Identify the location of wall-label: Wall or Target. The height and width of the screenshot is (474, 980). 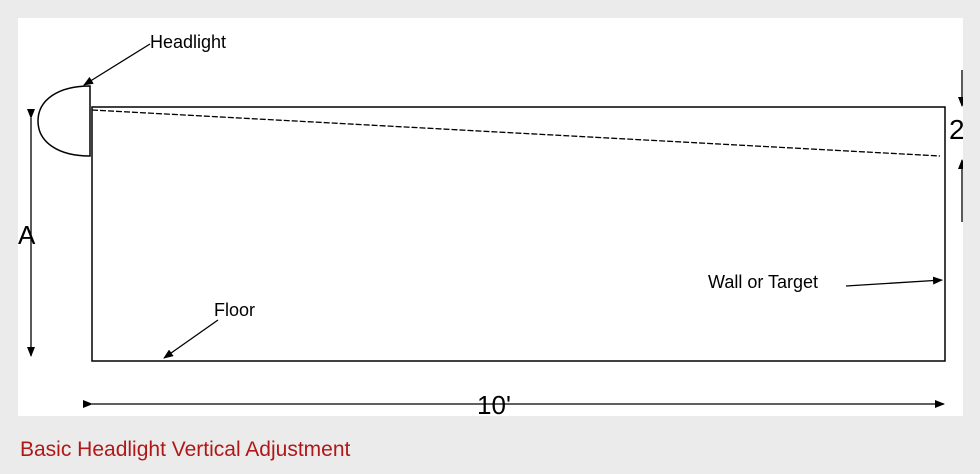
(763, 282).